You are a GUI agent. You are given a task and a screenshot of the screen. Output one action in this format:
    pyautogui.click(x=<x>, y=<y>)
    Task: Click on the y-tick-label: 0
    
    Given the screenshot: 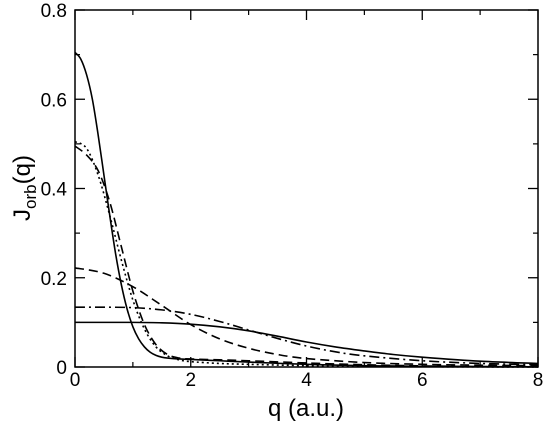 What is the action you would take?
    pyautogui.click(x=61, y=368)
    